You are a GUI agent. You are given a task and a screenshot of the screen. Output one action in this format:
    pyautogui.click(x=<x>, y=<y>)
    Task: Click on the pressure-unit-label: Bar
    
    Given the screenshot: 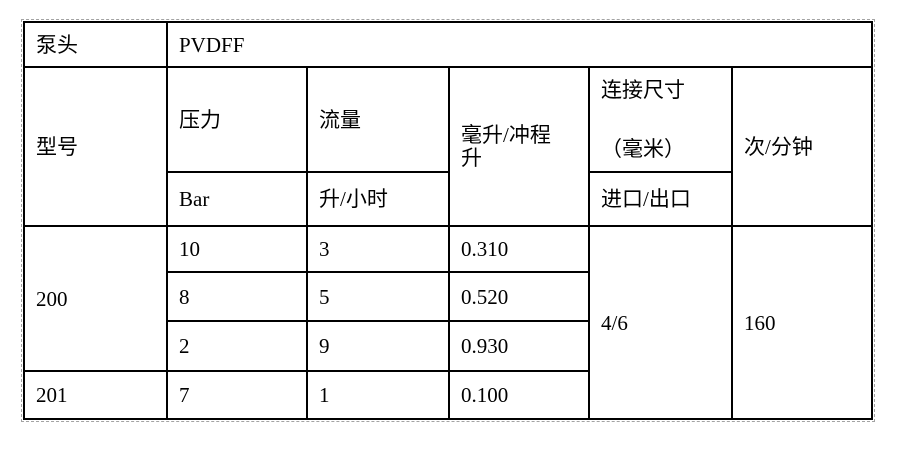 What is the action you would take?
    pyautogui.click(x=194, y=199)
    